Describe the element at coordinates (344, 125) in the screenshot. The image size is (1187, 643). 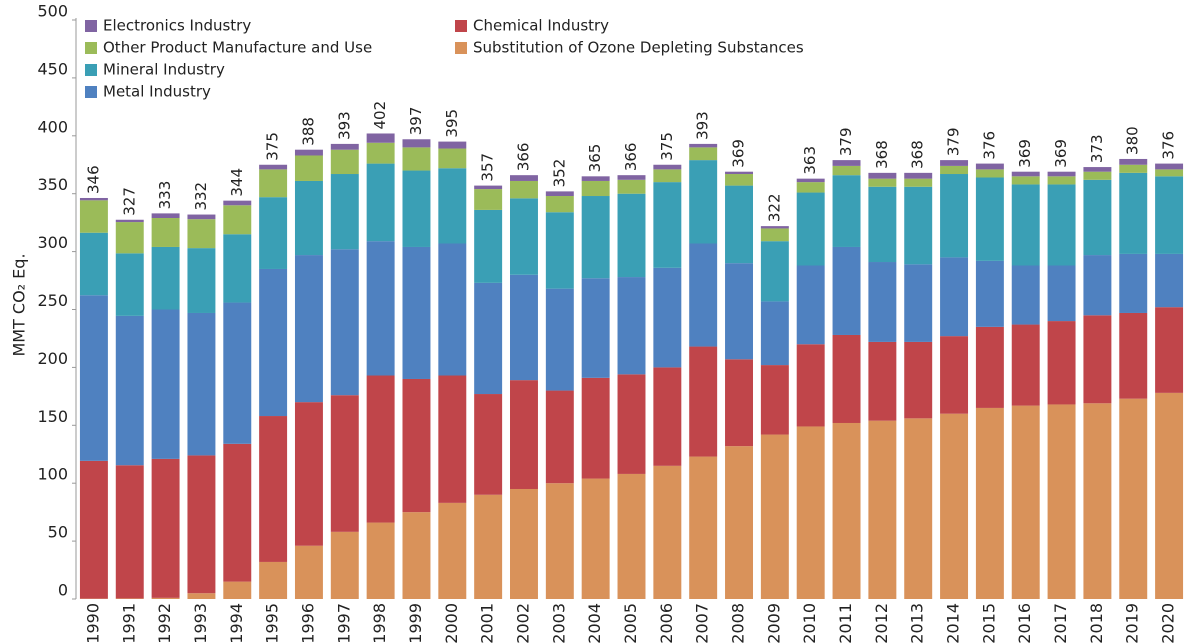
I see `total-label: 393` at that location.